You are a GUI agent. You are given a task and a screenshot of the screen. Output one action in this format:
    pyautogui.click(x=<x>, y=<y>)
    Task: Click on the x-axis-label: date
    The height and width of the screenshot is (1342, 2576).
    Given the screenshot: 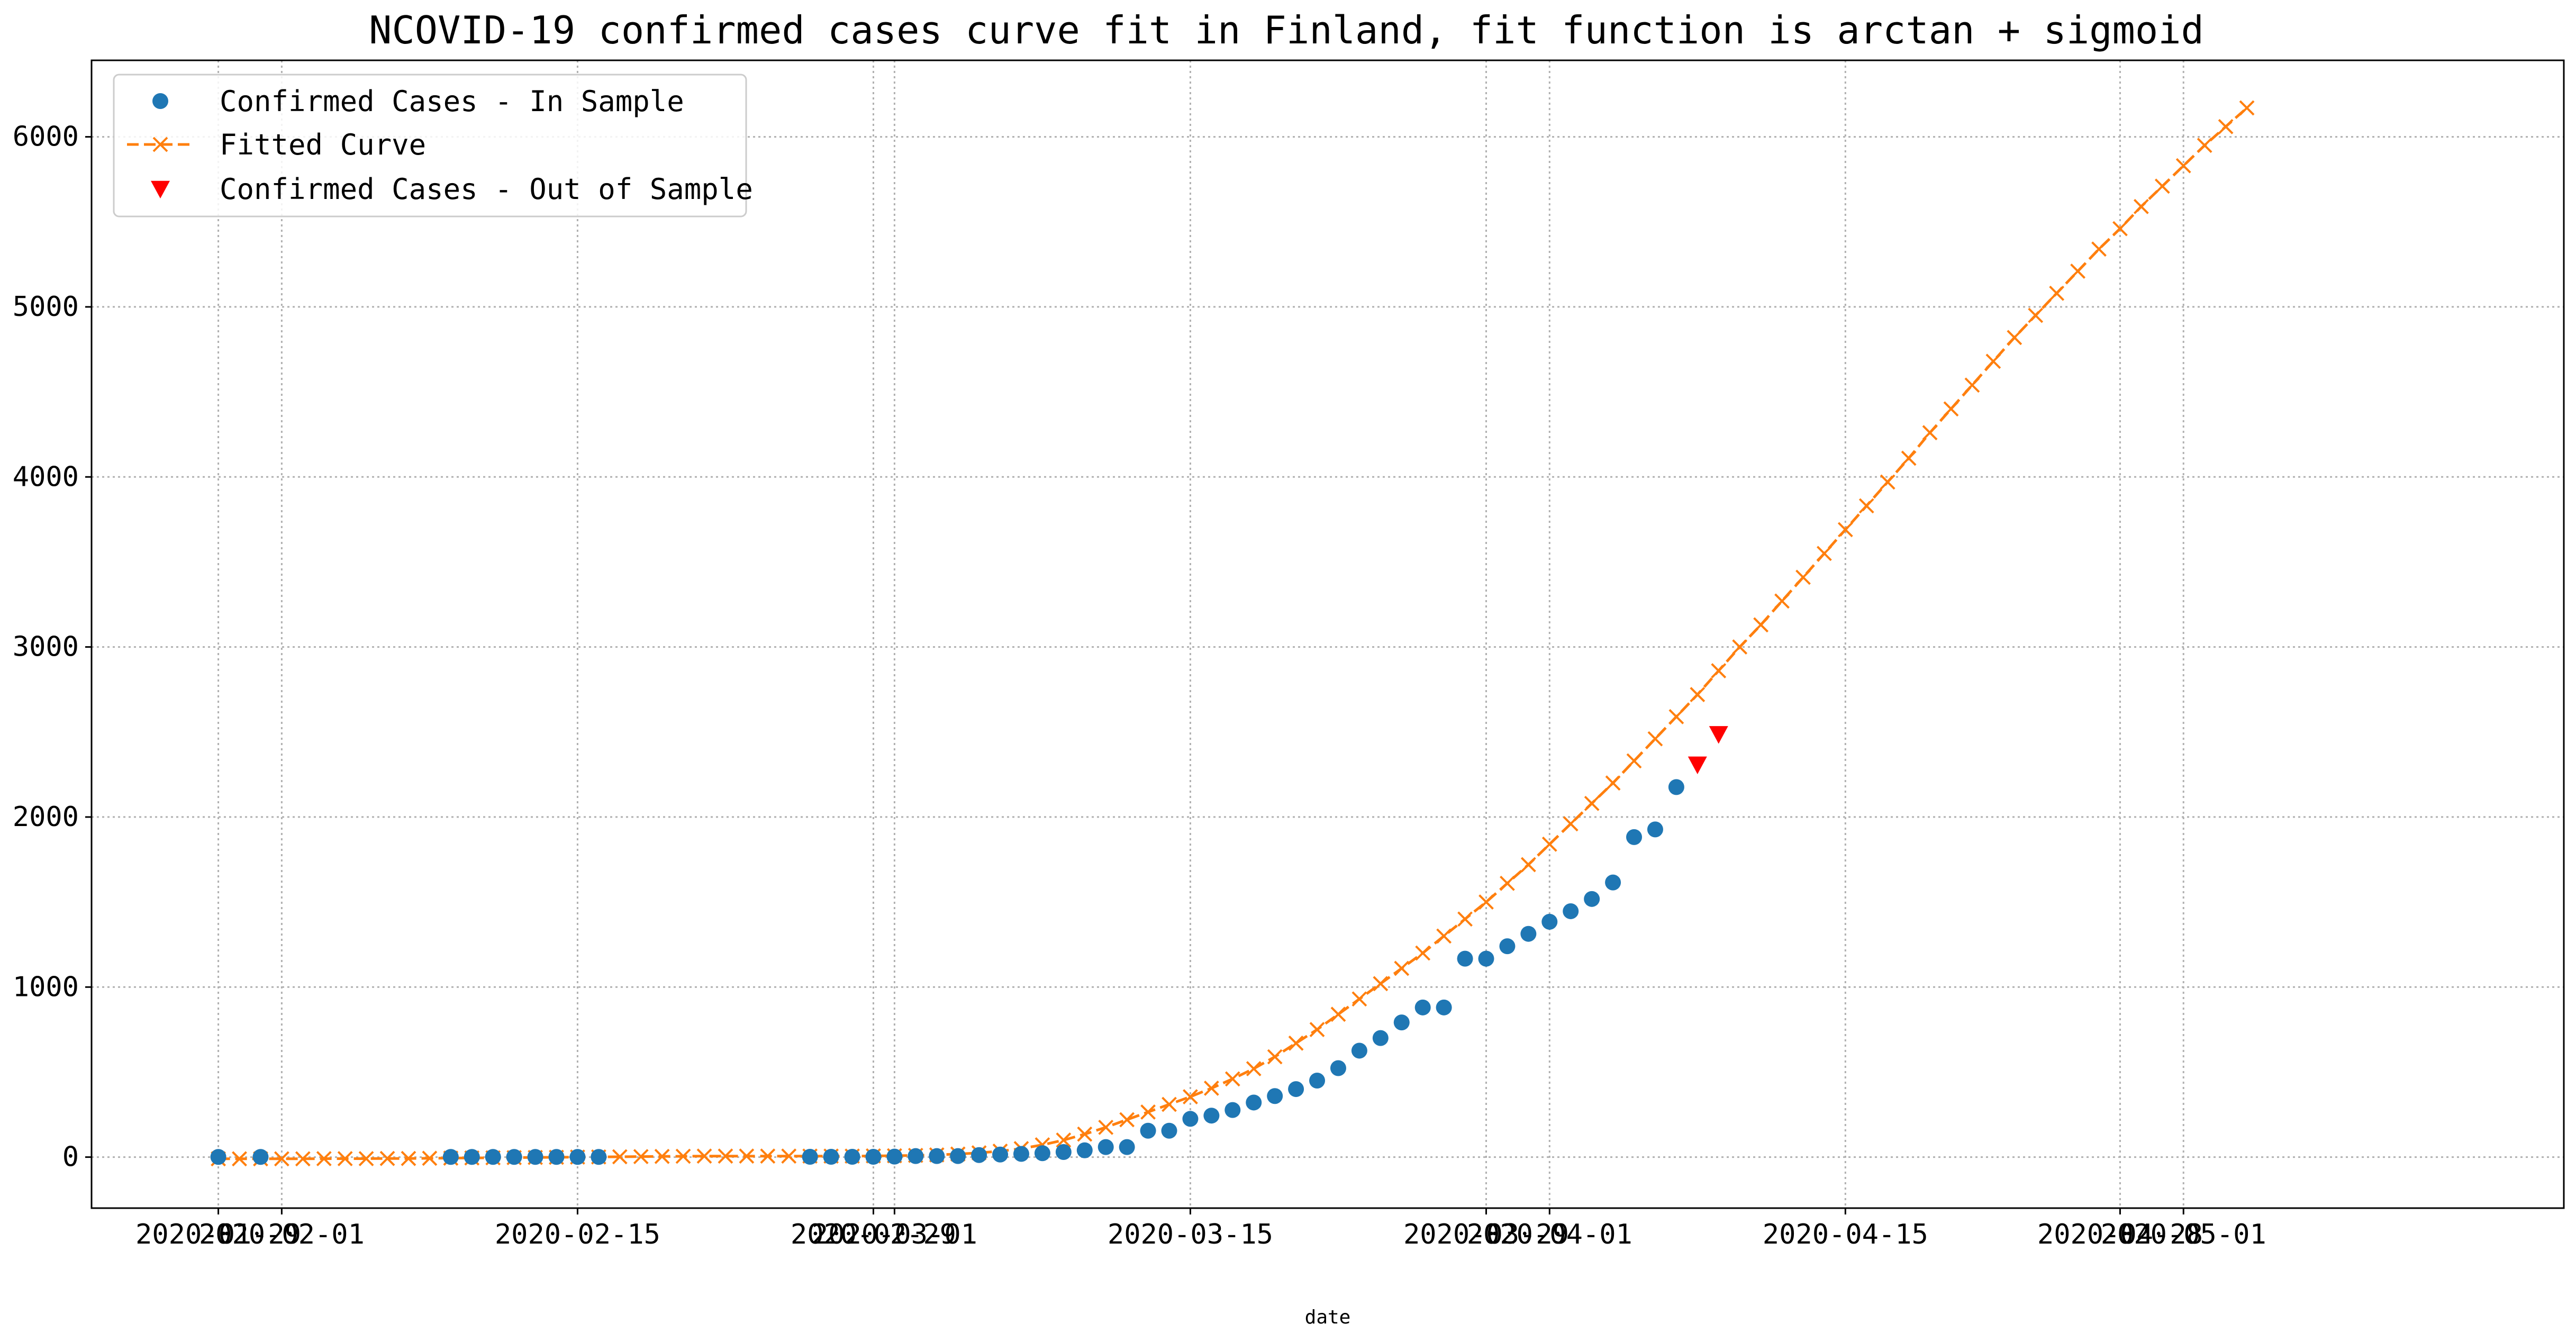 What is the action you would take?
    pyautogui.click(x=1328, y=1317)
    